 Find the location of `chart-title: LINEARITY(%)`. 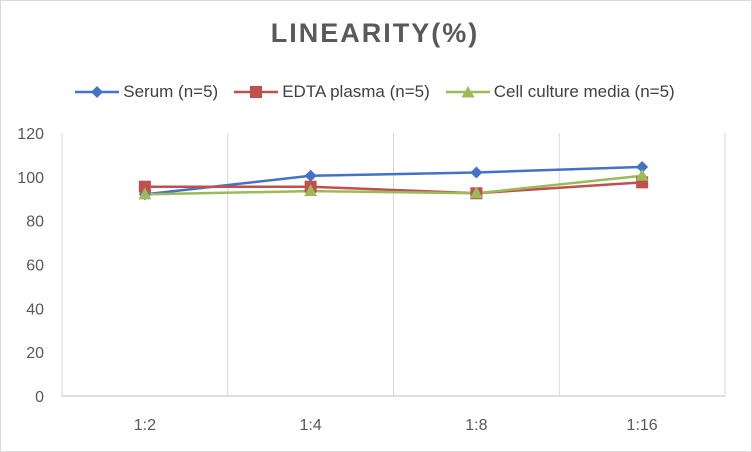

chart-title: LINEARITY(%) is located at coordinates (375, 33).